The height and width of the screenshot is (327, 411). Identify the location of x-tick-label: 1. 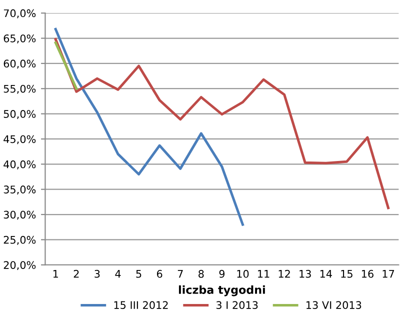
(55, 274).